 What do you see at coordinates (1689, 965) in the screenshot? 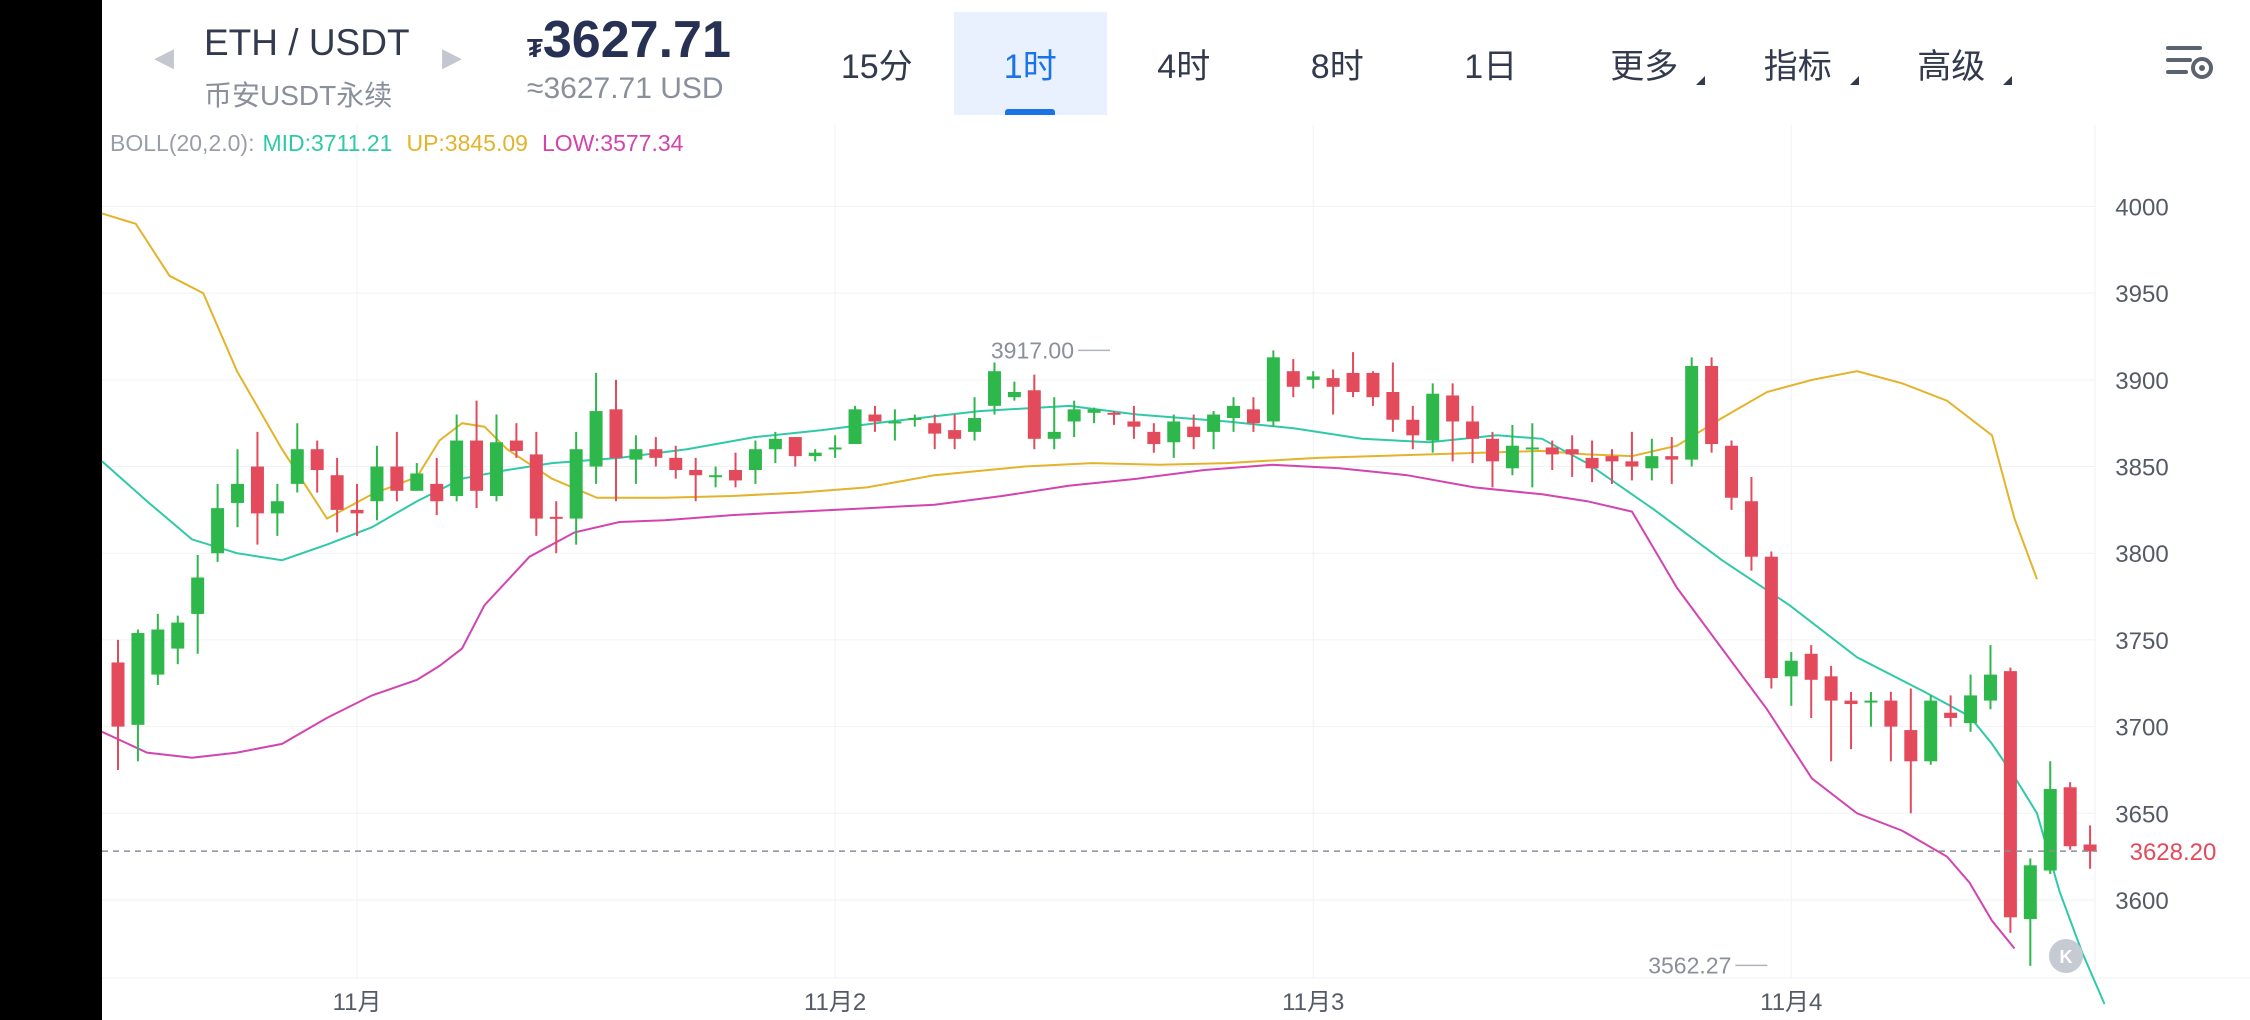
I see `min-price-label: 3562.27` at bounding box center [1689, 965].